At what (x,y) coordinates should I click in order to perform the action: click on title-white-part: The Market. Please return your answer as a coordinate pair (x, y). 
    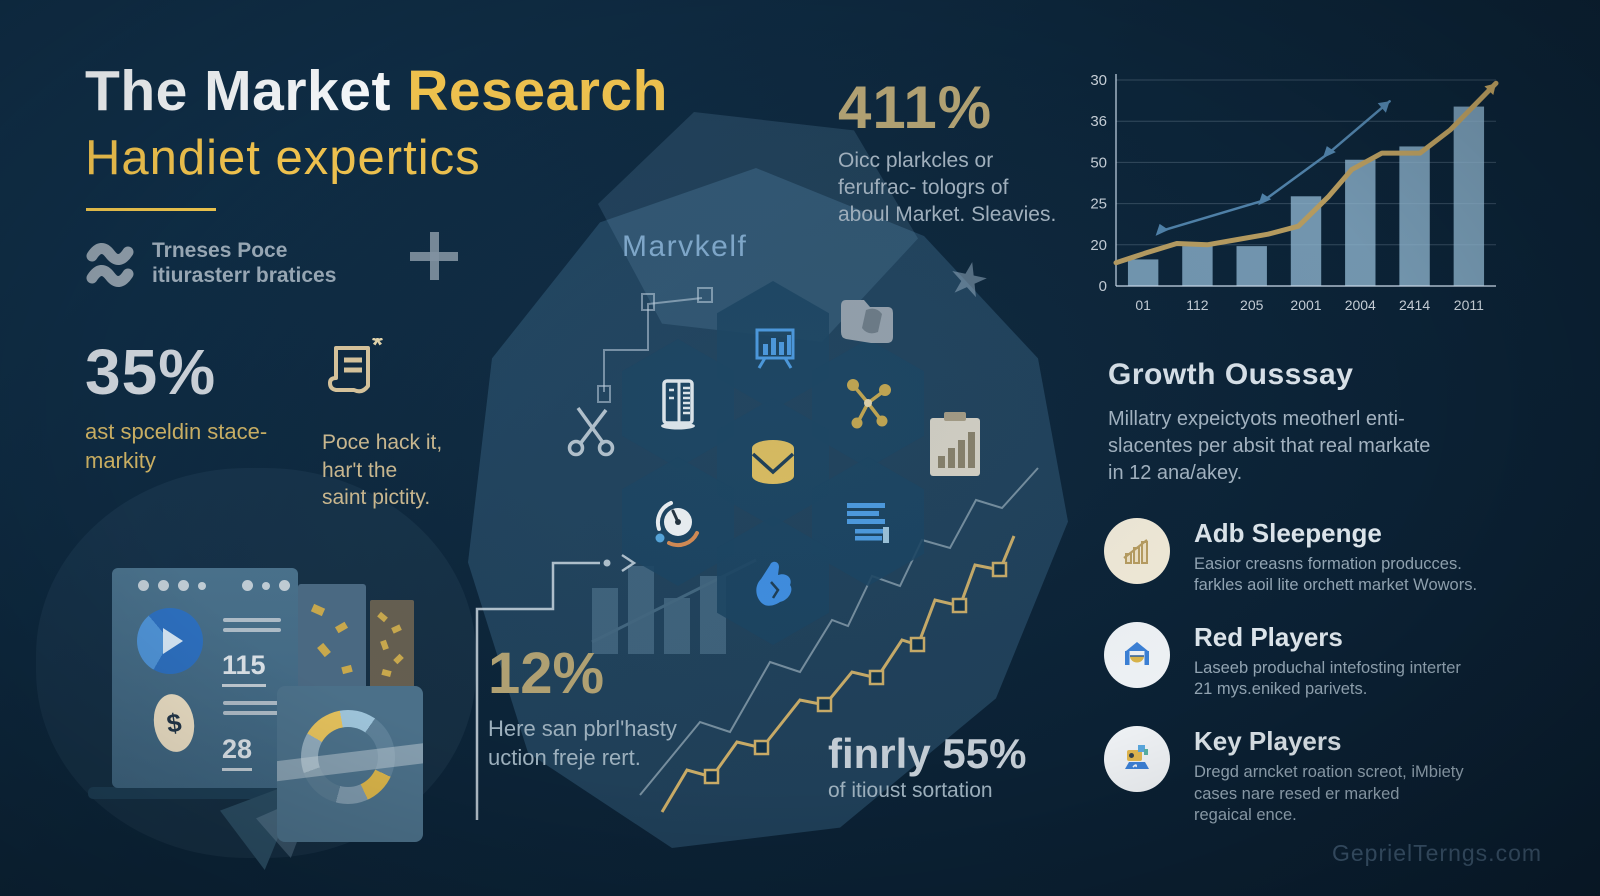
    Looking at the image, I should click on (238, 91).